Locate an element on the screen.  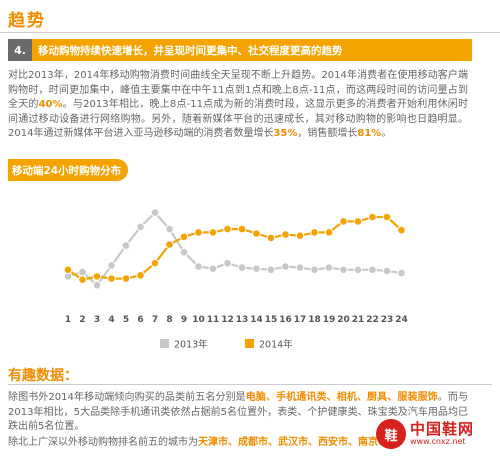
watermark-logo: 鞋 中国鞋网 www.cnxz.net is located at coordinates (435, 435).